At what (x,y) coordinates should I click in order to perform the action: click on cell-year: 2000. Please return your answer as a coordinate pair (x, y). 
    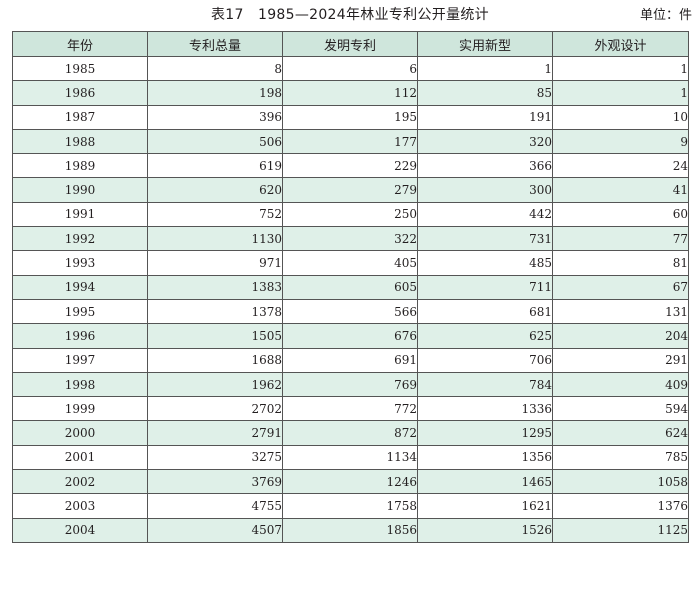
    Looking at the image, I should click on (80, 433).